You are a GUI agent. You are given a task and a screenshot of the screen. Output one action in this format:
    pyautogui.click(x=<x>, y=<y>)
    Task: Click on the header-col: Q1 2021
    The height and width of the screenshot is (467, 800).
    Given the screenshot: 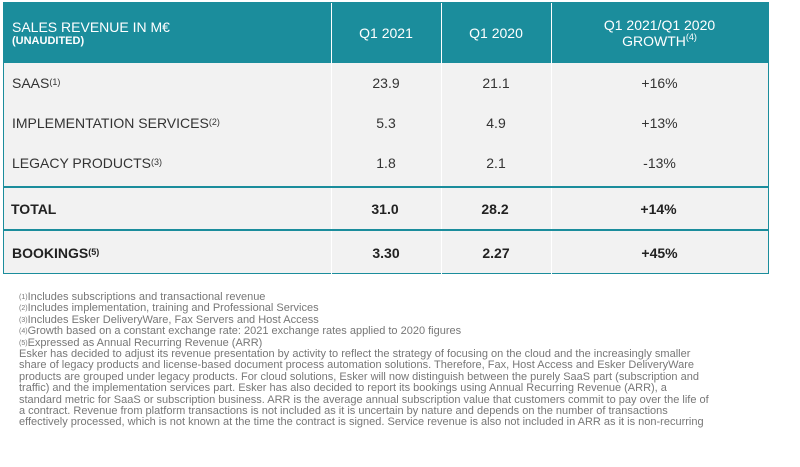 What is the action you would take?
    pyautogui.click(x=386, y=33)
    